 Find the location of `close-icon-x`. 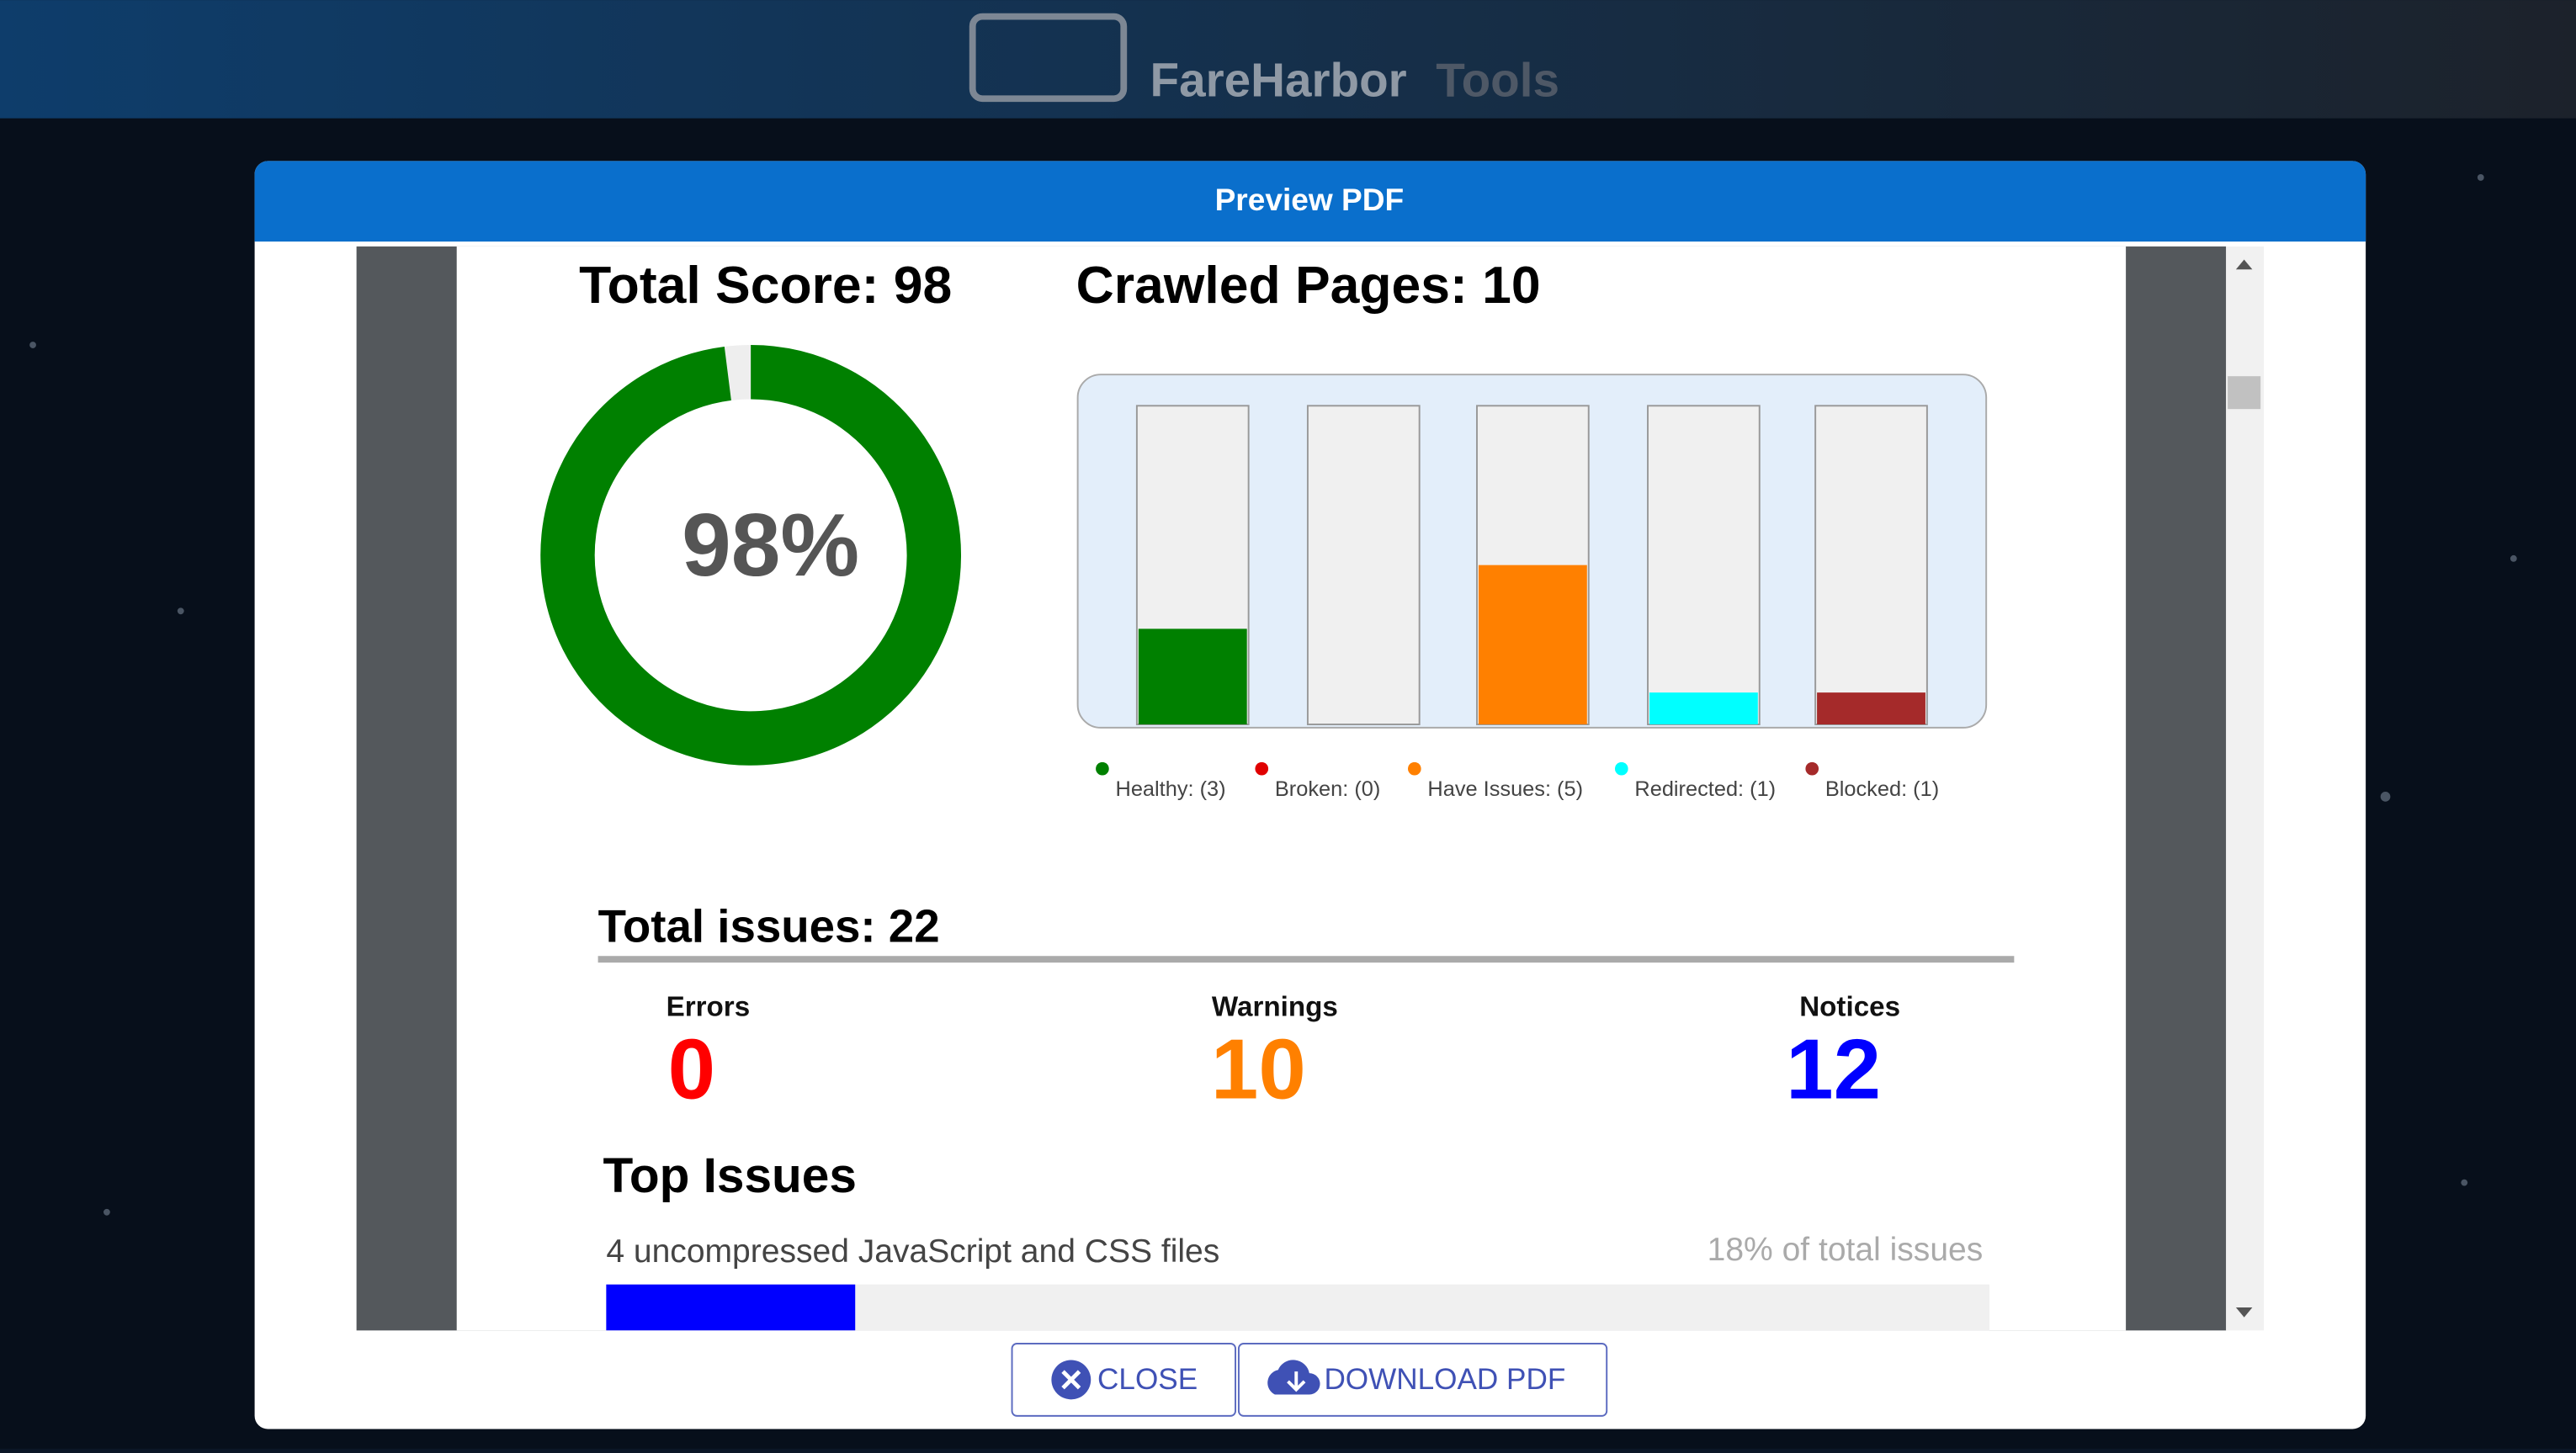

close-icon-x is located at coordinates (1071, 1380).